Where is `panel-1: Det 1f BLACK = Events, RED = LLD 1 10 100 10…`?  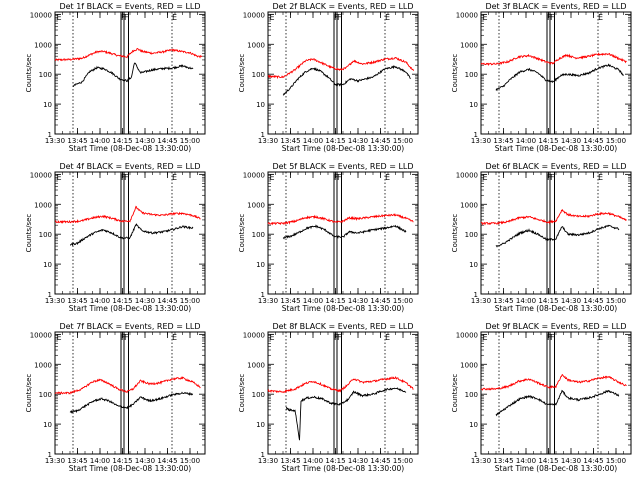
panel-1: Det 1f BLACK = Events, RED = LLD 1 10 100 10… is located at coordinates (115, 77).